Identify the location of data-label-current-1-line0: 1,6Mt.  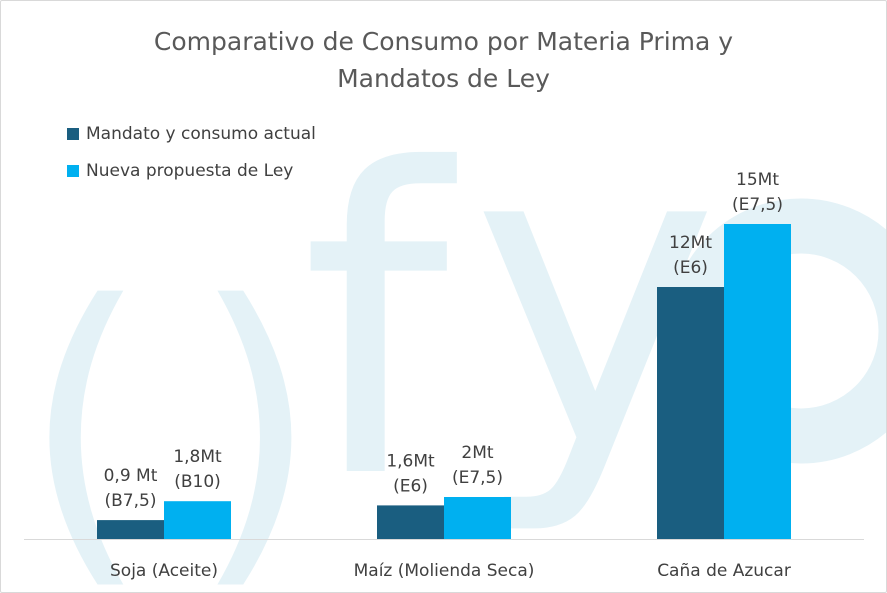
(410, 461).